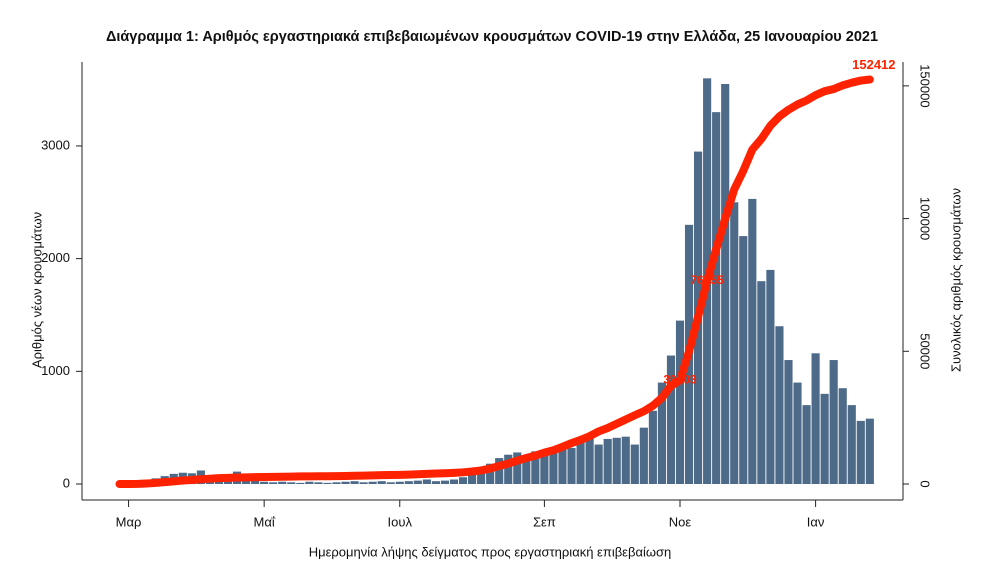 The height and width of the screenshot is (571, 988). Describe the element at coordinates (680, 379) in the screenshot. I see `data-label: 39103` at that location.